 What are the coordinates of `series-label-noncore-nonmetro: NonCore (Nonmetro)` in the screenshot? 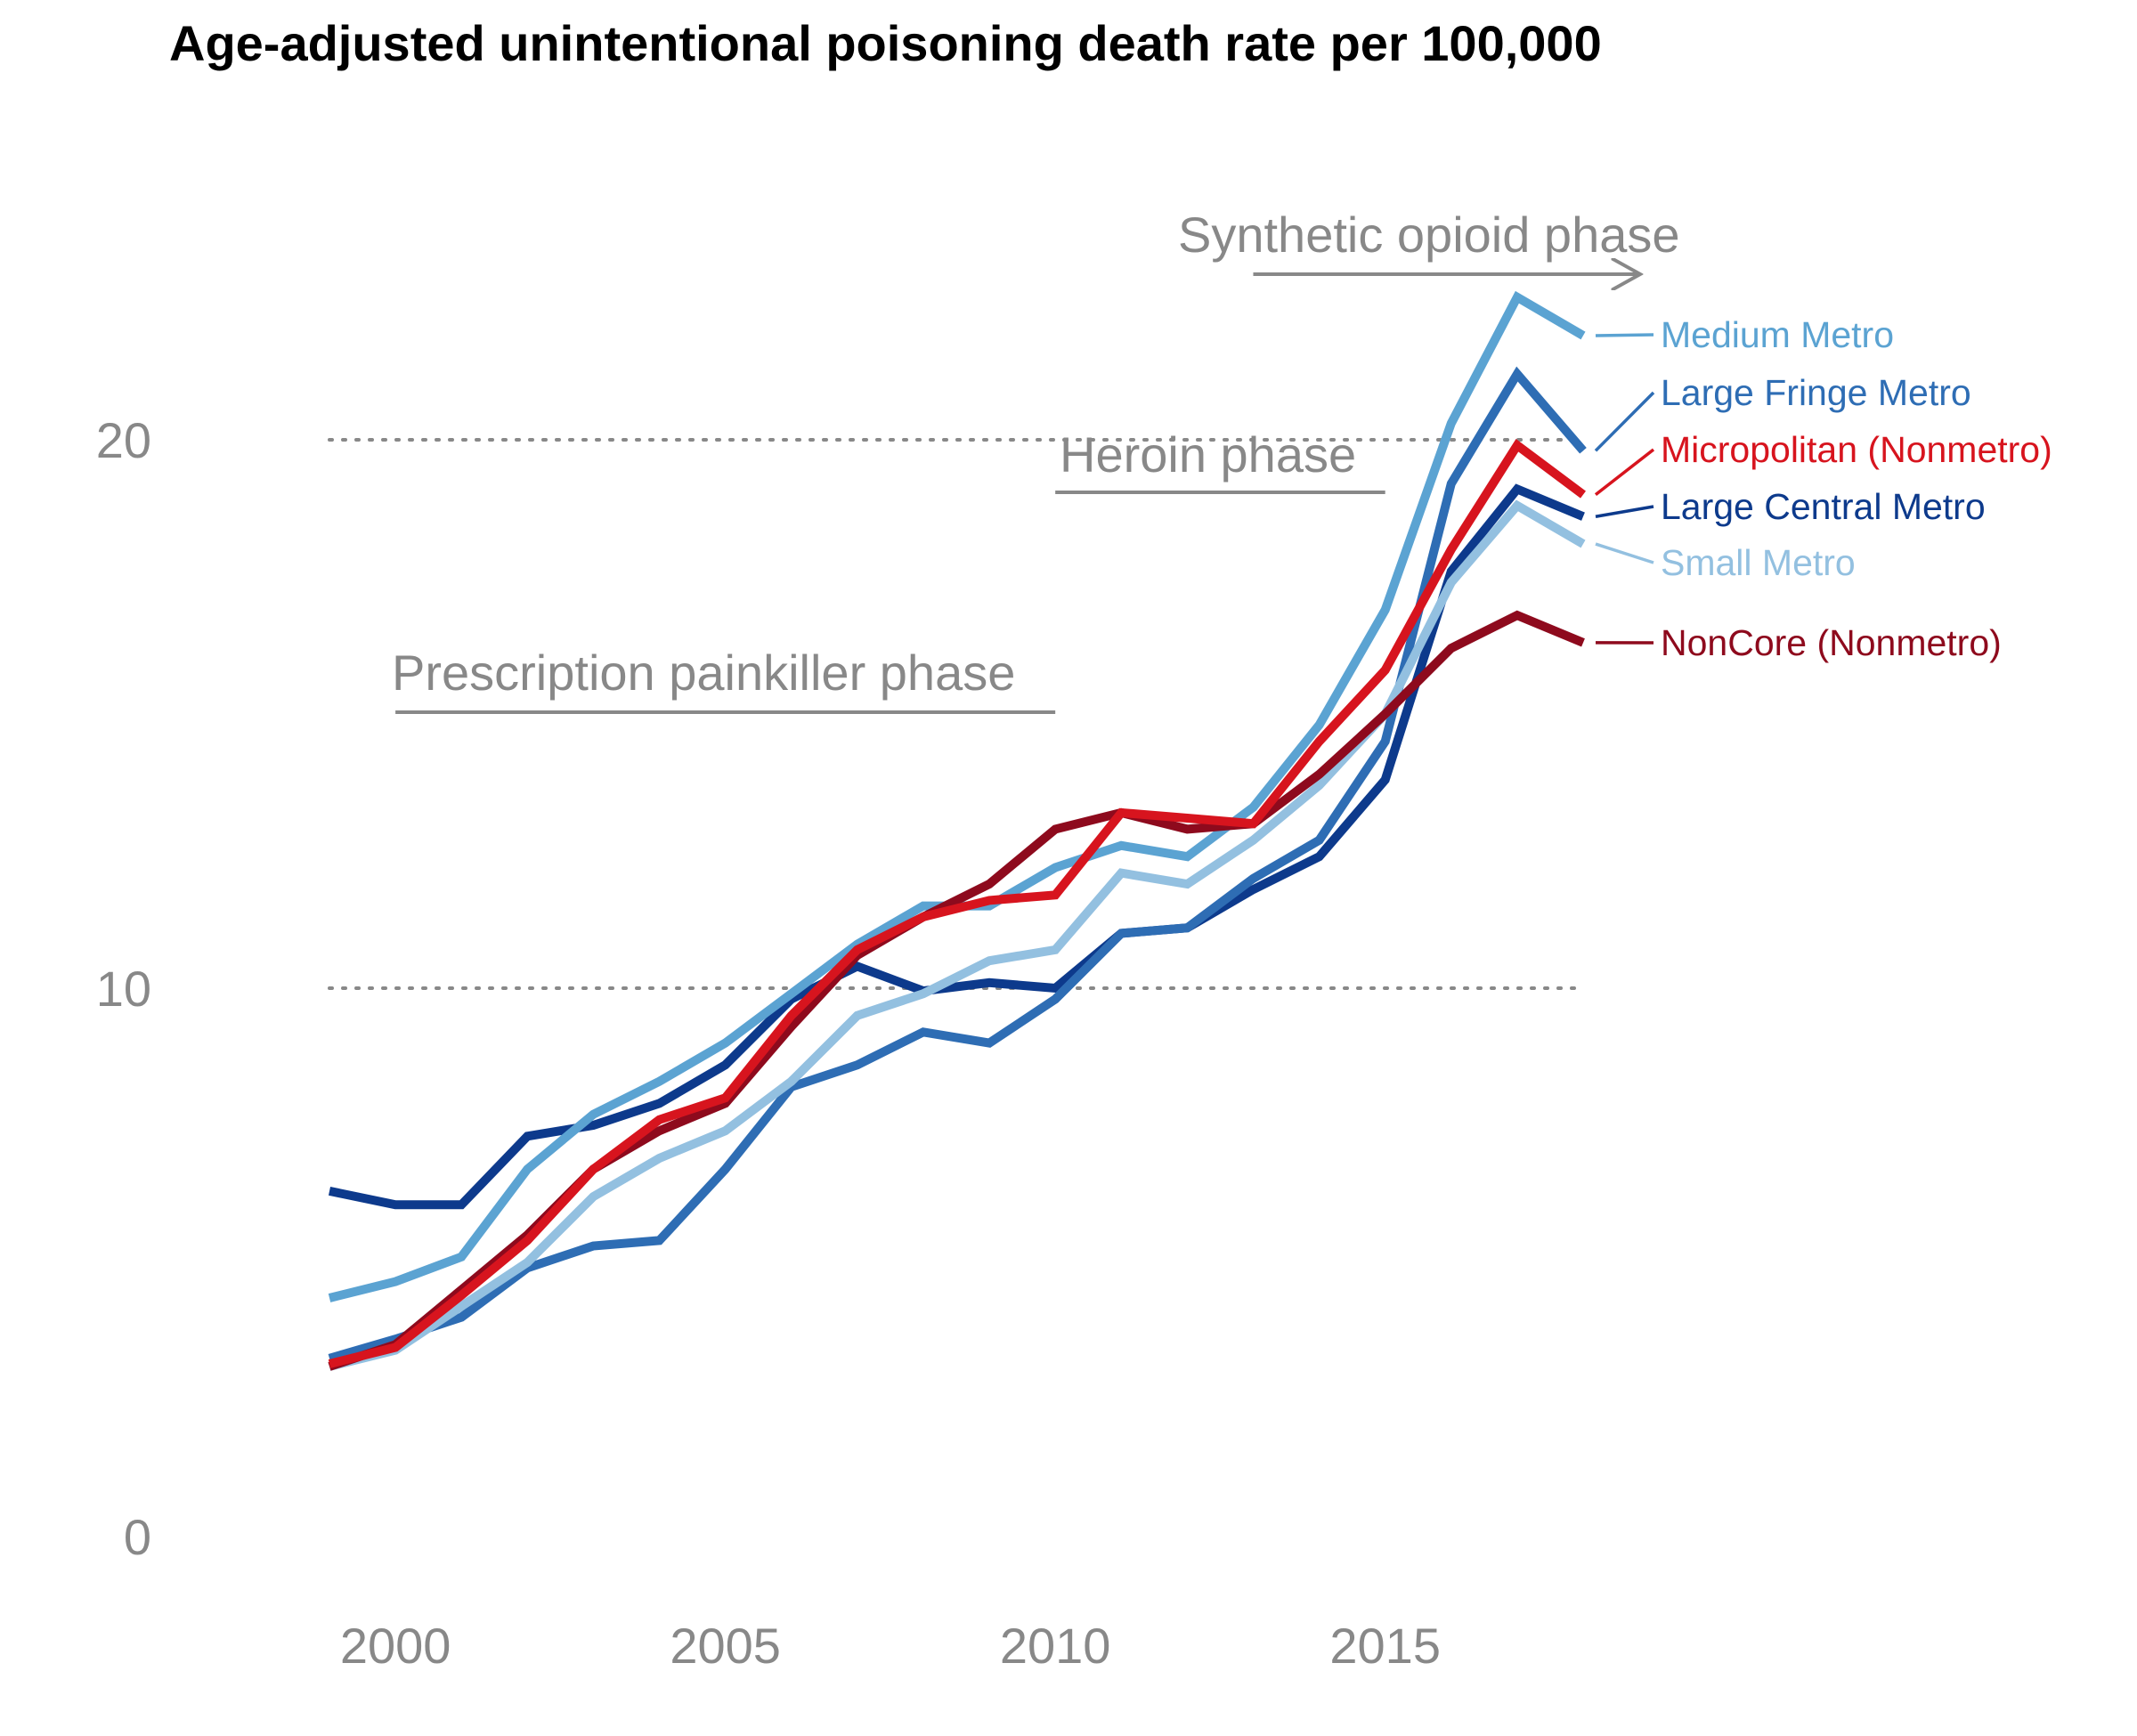 It's located at (1831, 642).